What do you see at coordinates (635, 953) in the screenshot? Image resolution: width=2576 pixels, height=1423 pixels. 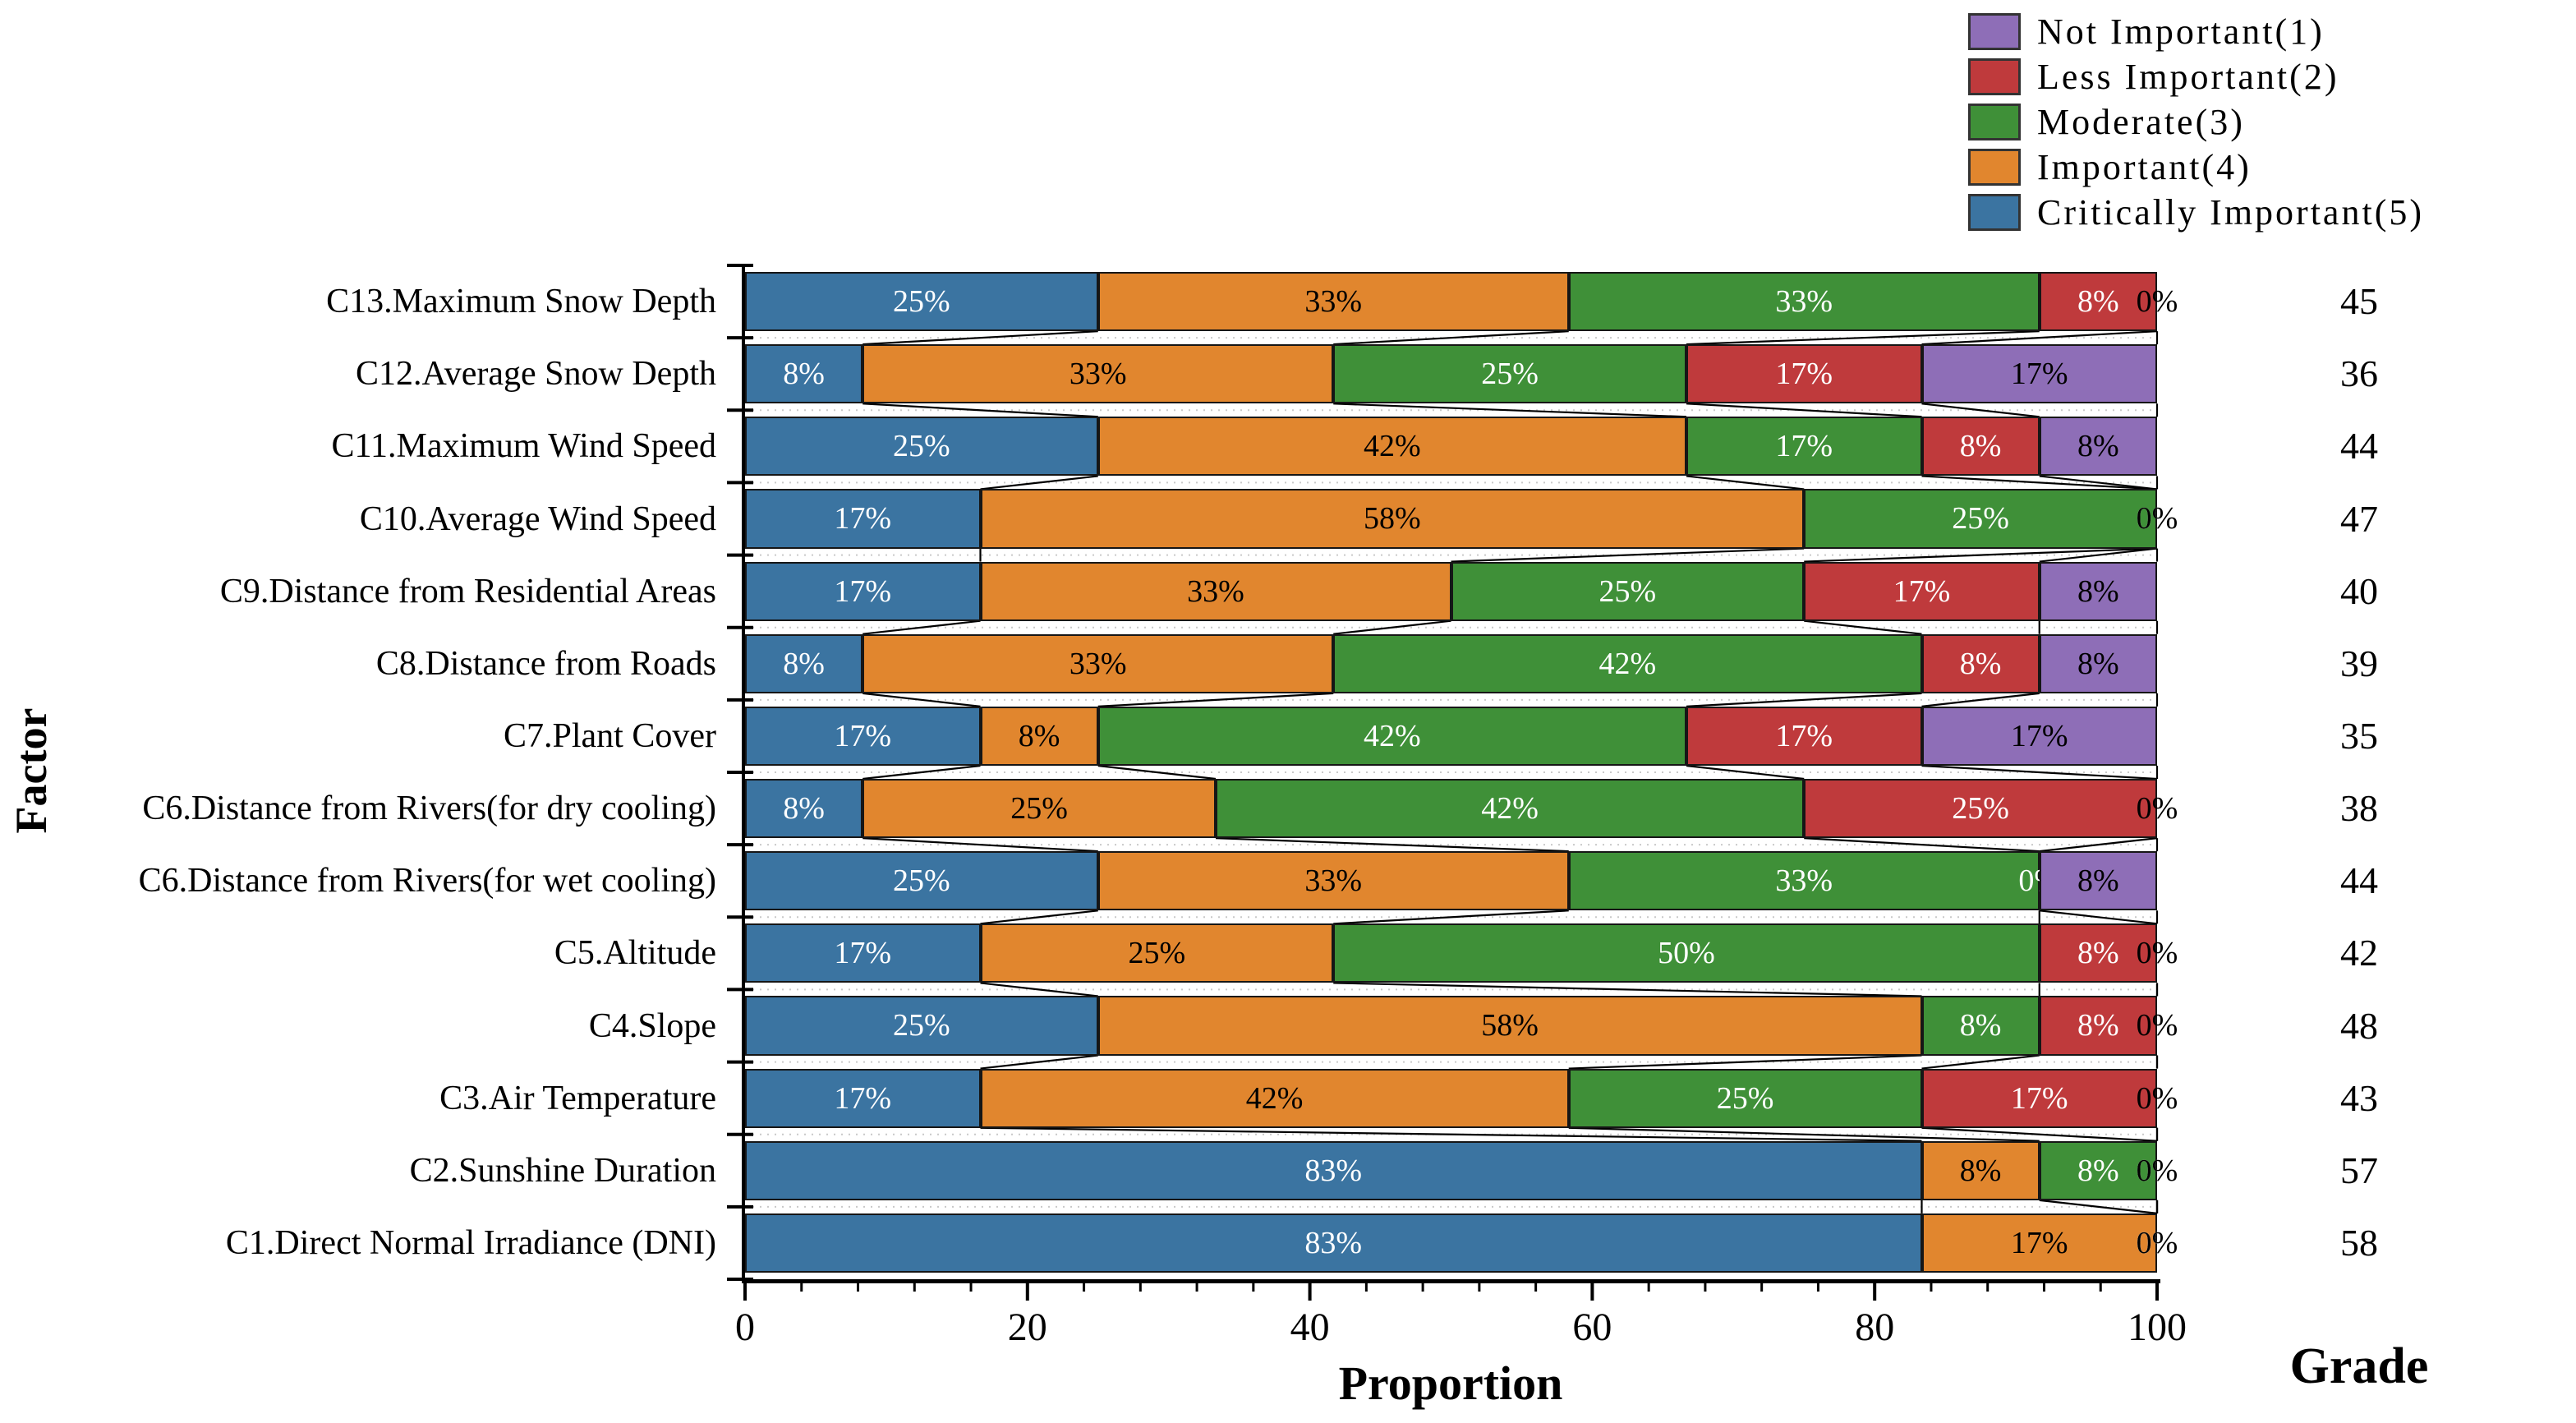 I see `category-label: C5.Altitude` at bounding box center [635, 953].